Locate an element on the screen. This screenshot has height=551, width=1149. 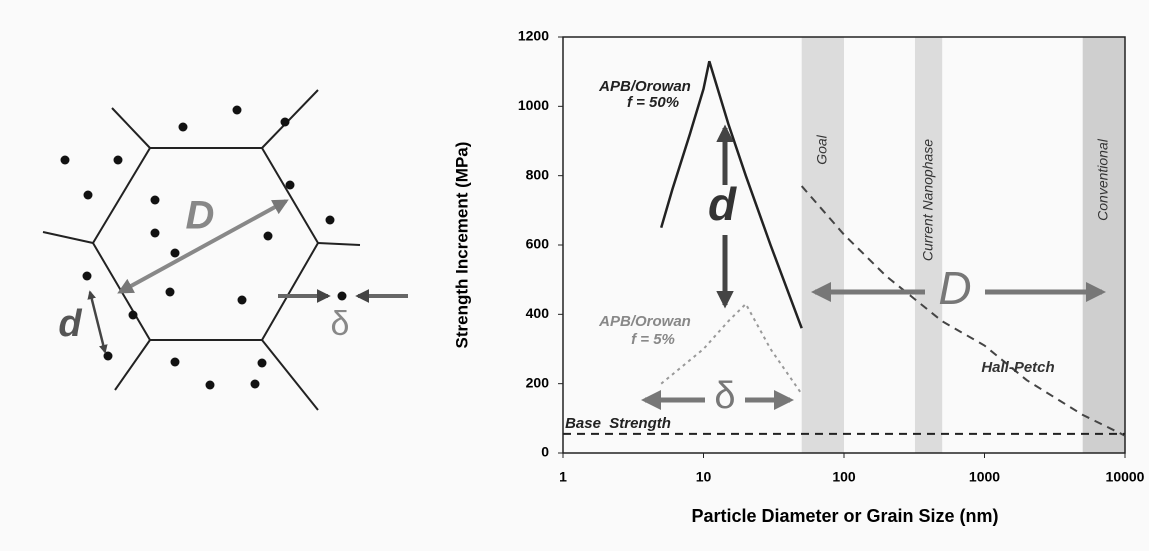
x-tick-label: 10 is located at coordinates (704, 477).